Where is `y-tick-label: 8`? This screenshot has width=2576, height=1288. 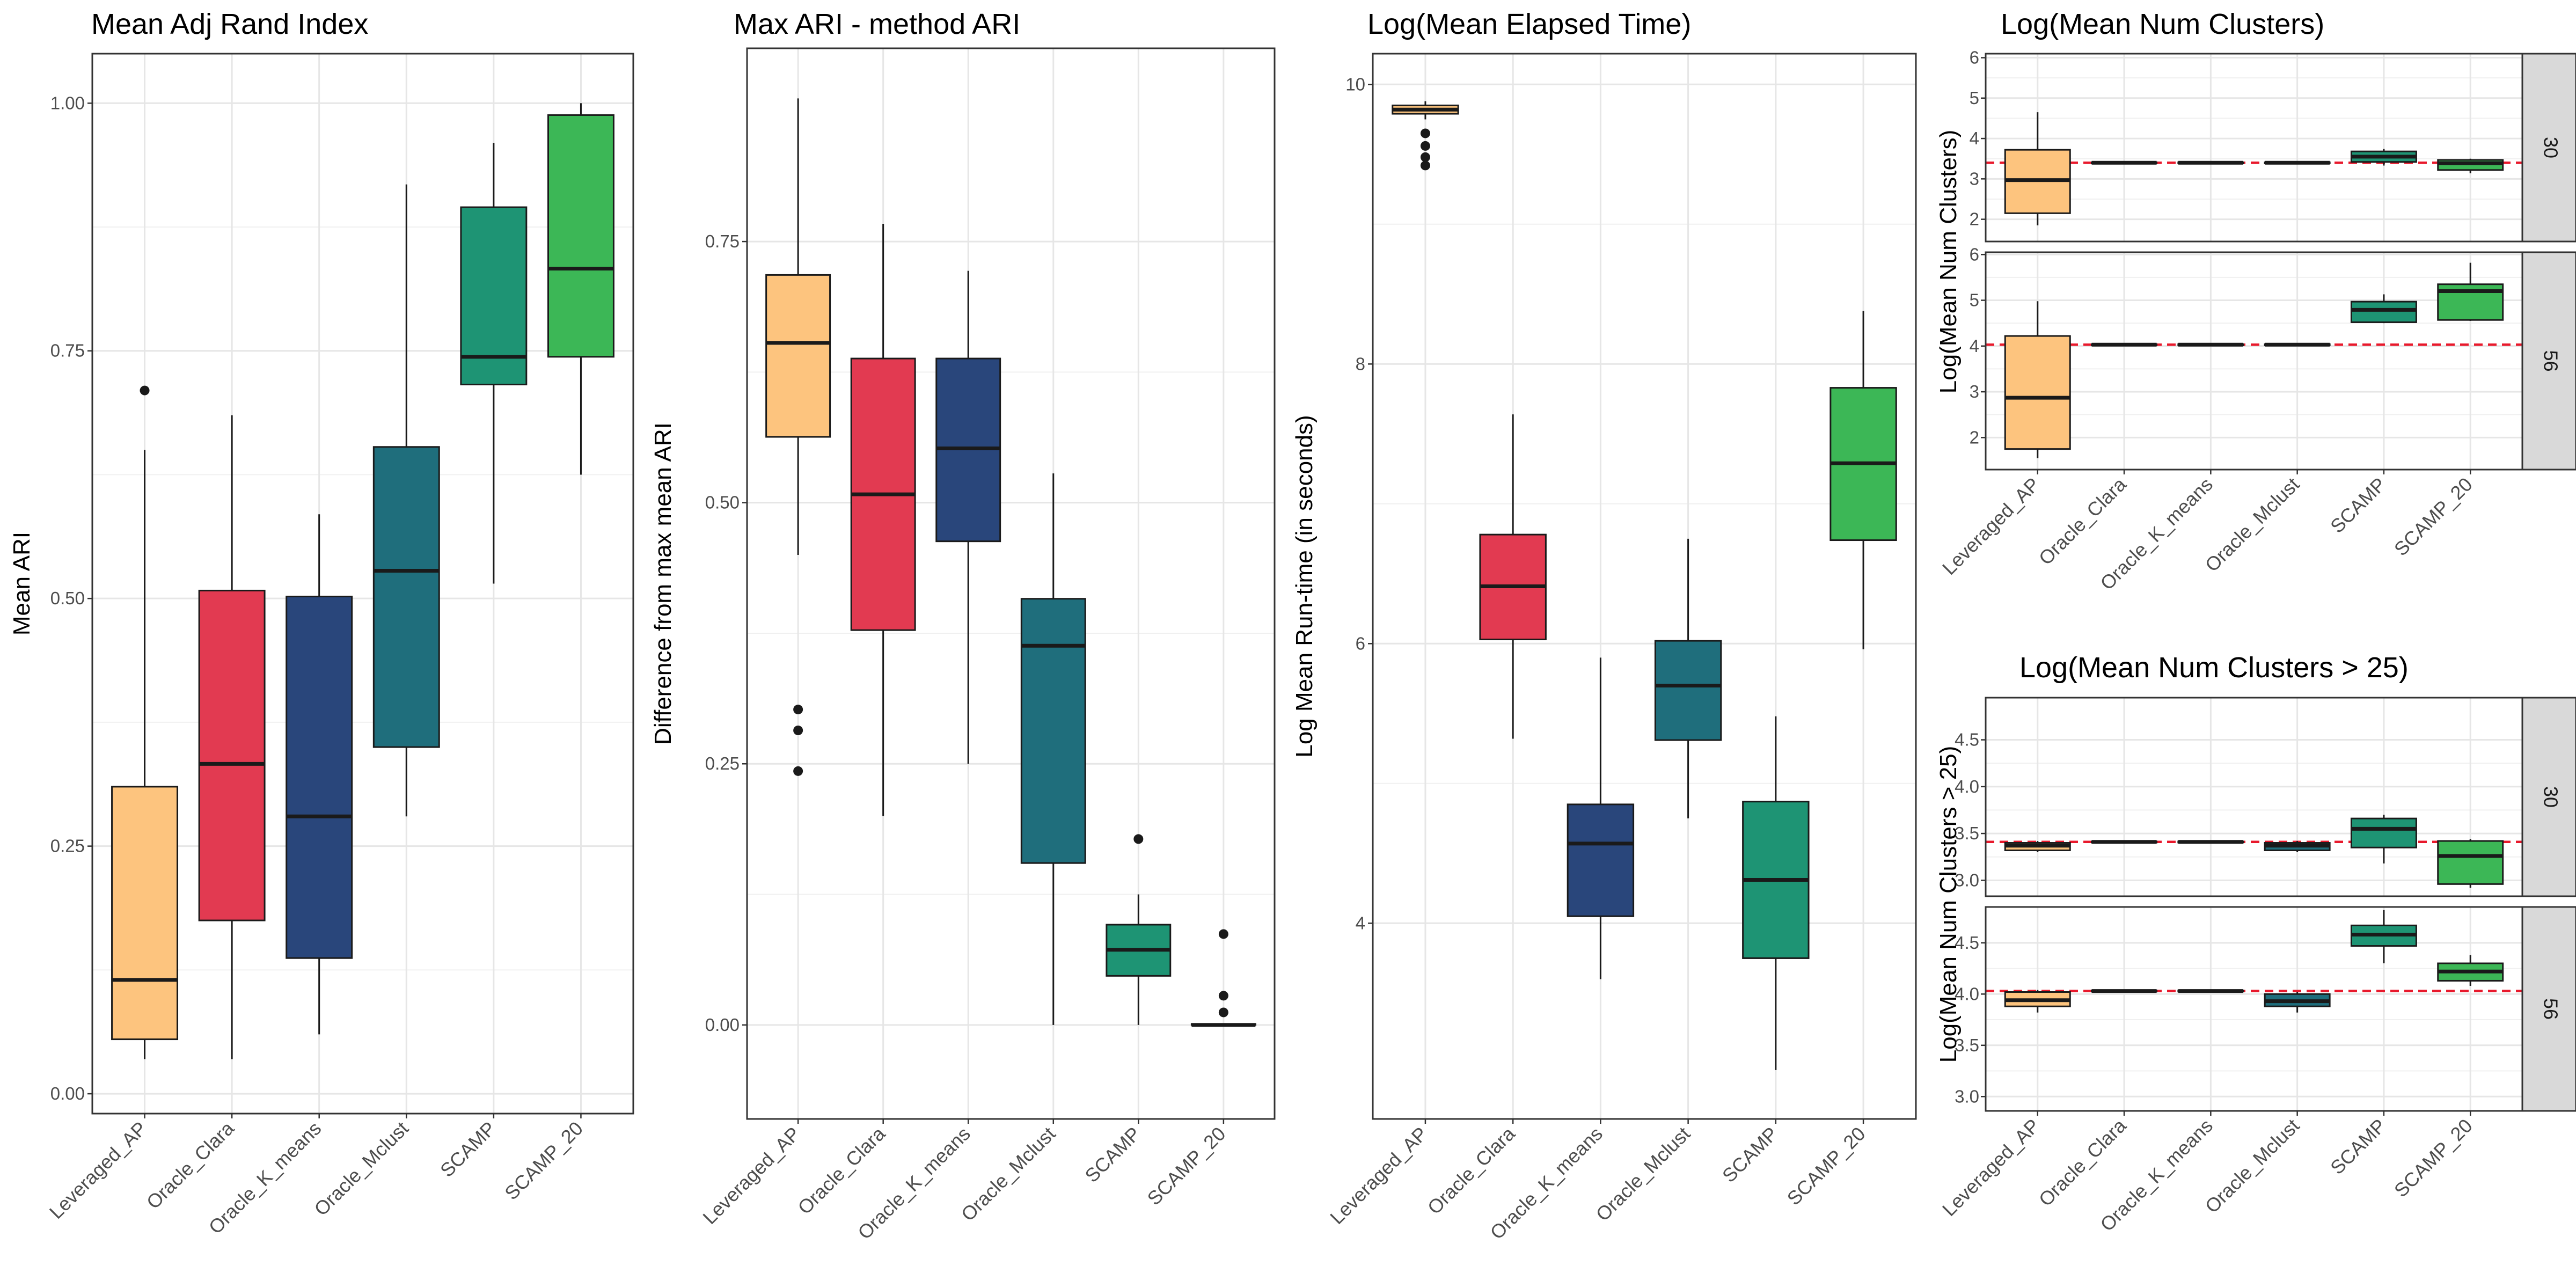 y-tick-label: 8 is located at coordinates (1360, 364).